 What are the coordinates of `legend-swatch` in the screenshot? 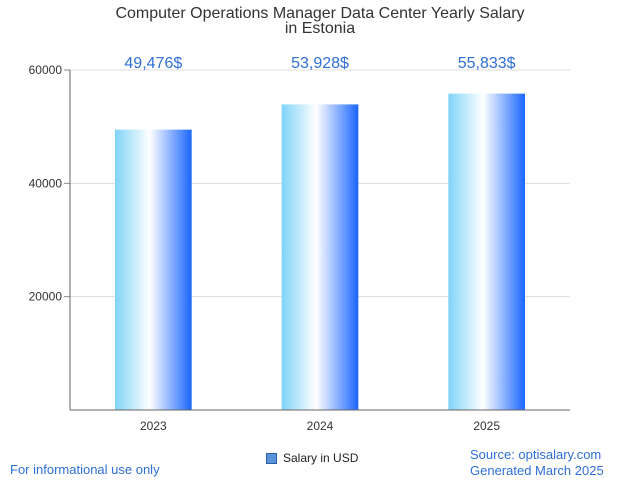 It's located at (271, 458).